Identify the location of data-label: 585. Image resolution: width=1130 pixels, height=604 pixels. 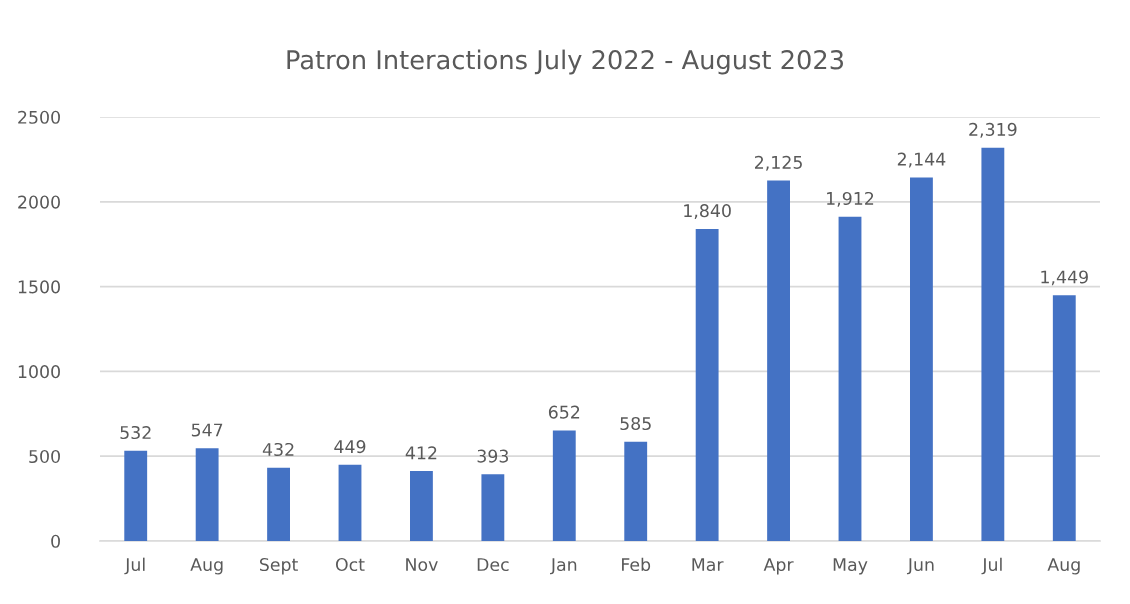
(635, 423).